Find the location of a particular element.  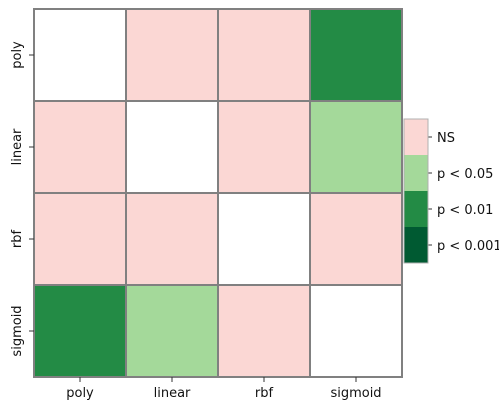

heatmap-cell-rbf-poly is located at coordinates (80, 239).